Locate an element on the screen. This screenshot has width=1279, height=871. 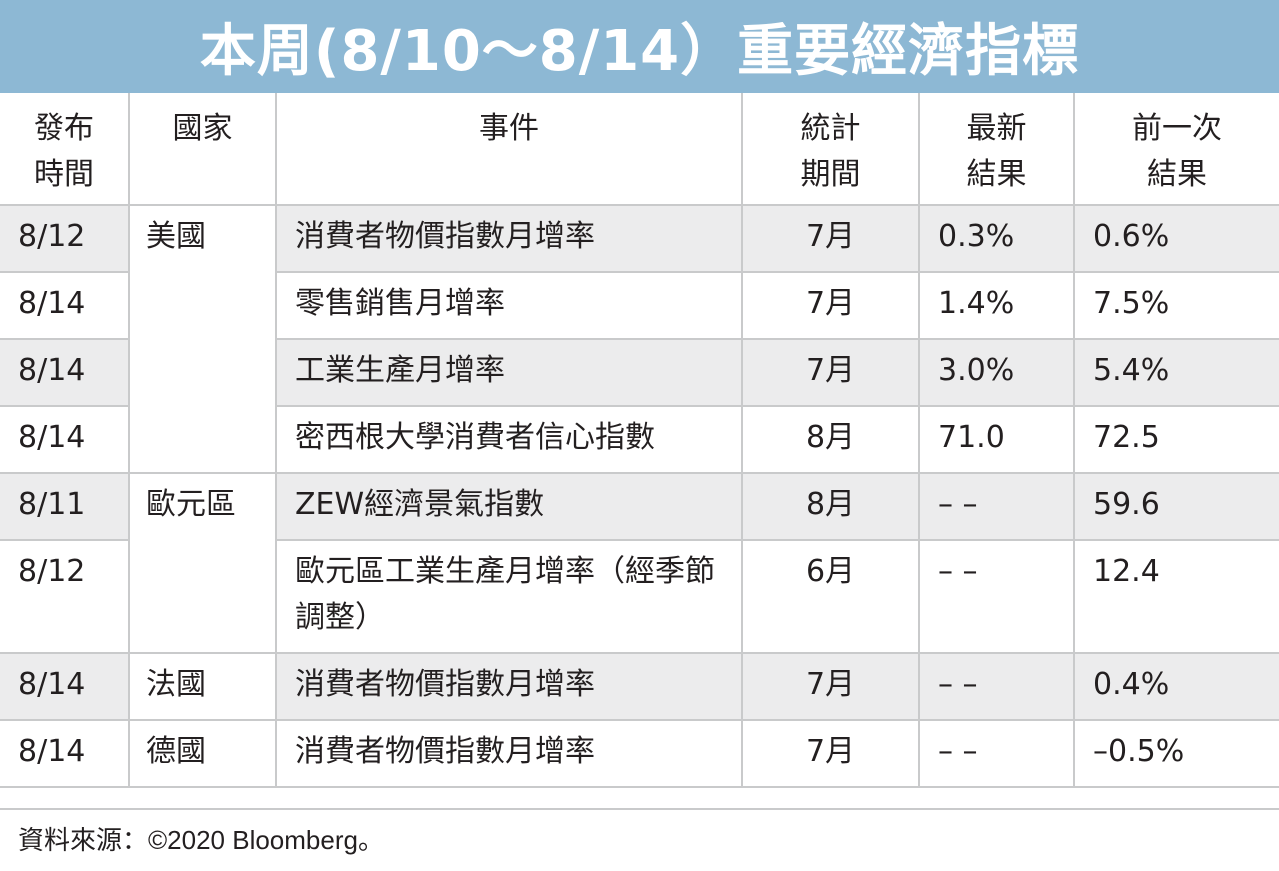
cell-date: 8/11 is located at coordinates (65, 507).